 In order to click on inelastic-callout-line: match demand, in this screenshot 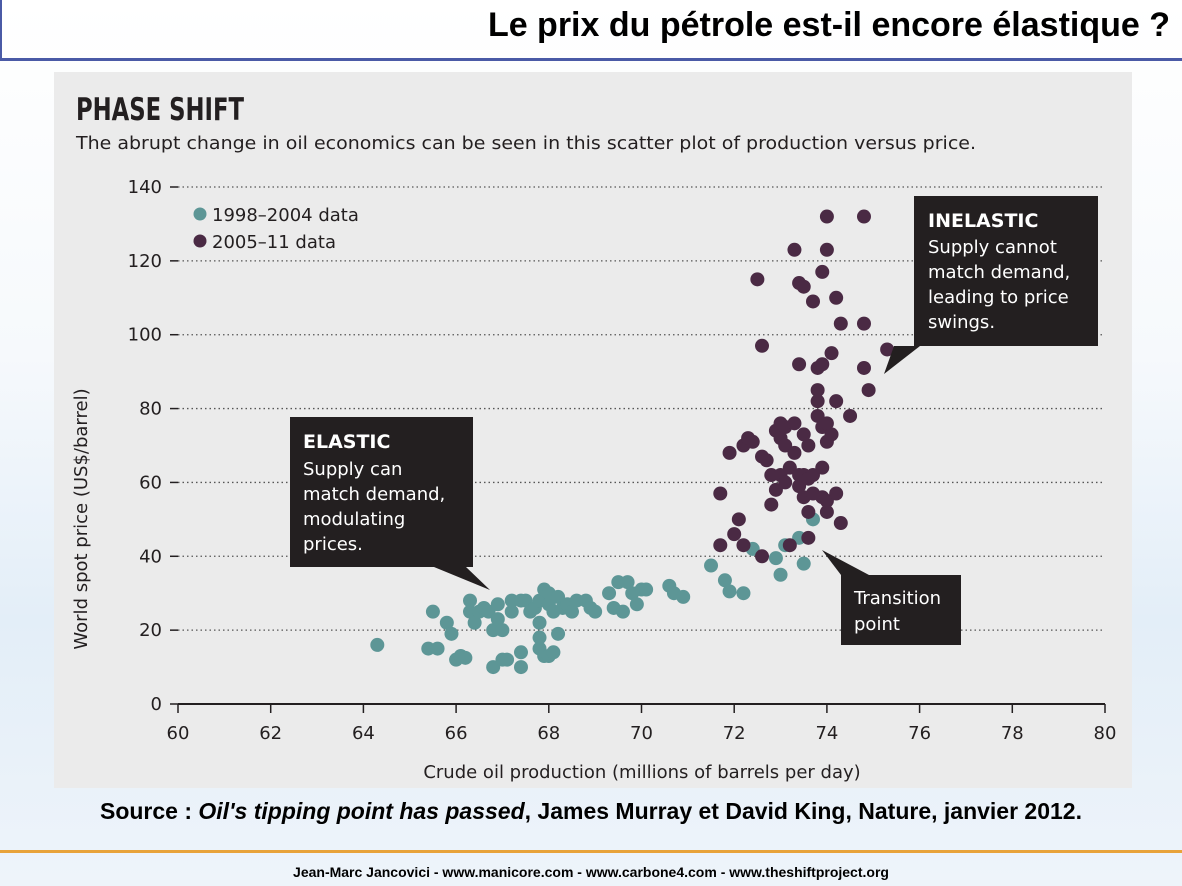, I will do `click(999, 272)`.